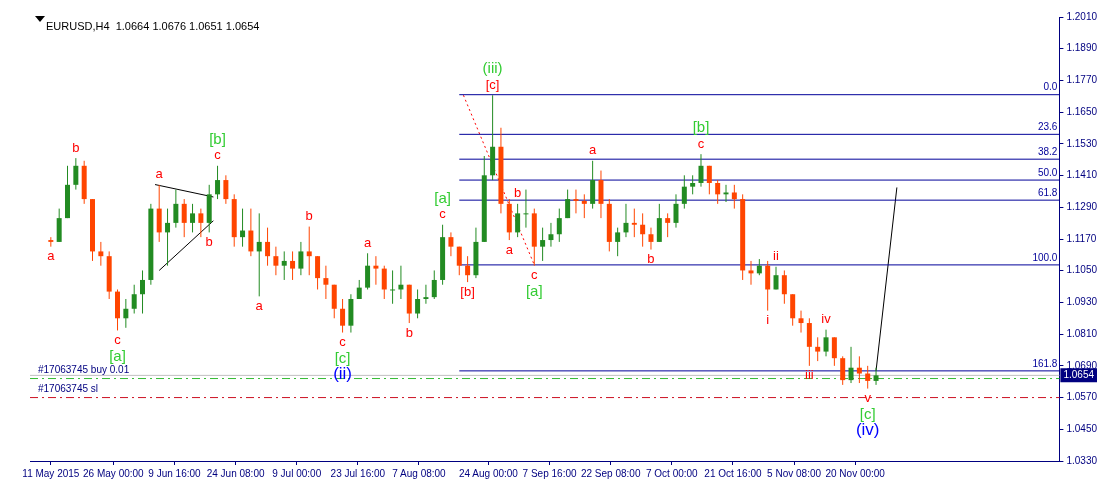 The image size is (1110, 491). Describe the element at coordinates (297, 473) in the screenshot. I see `x-tick-label: 9 Jul 00:00` at that location.